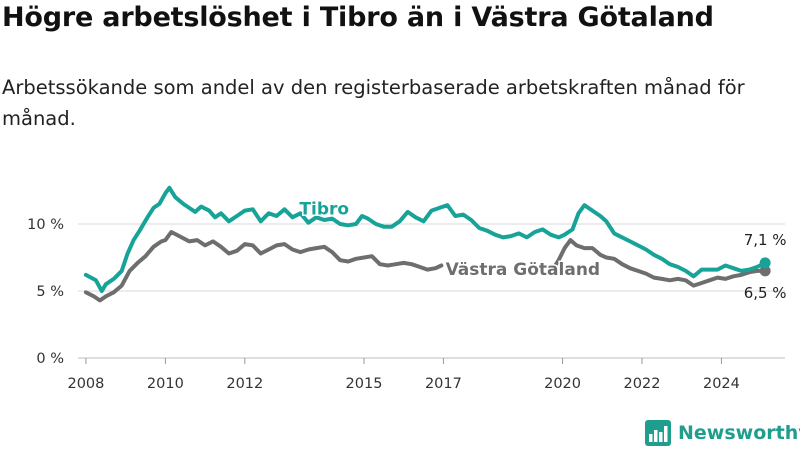  I want to click on newsworthy-brand: Newsworthy, so click(722, 433).